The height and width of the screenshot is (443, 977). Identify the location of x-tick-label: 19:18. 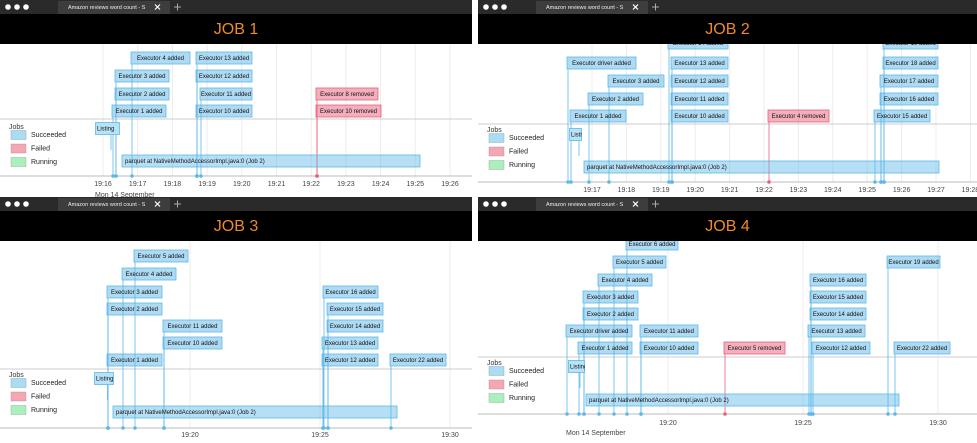
(627, 190).